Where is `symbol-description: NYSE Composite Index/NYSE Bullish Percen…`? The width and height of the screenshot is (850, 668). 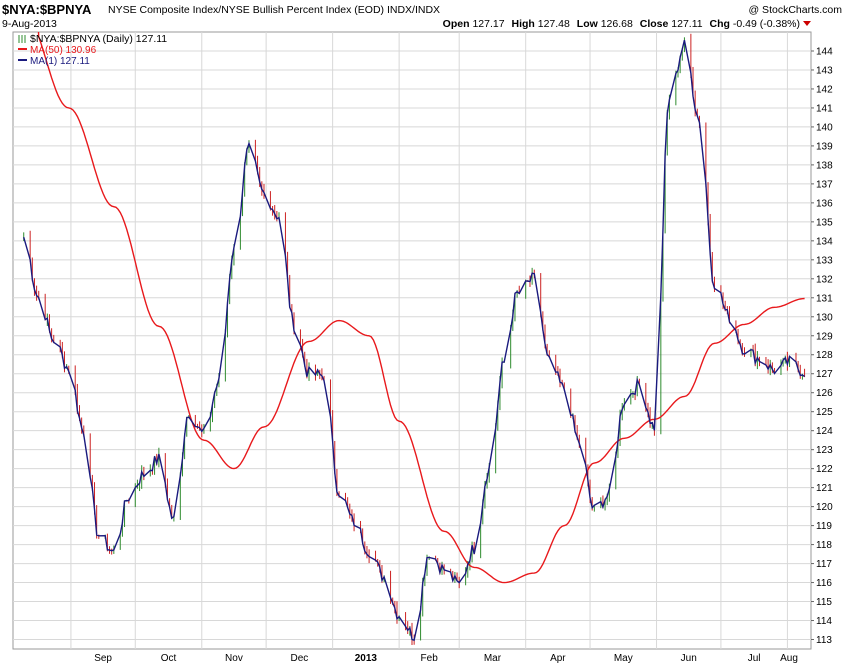
symbol-description: NYSE Composite Index/NYSE Bullish Percen… is located at coordinates (274, 10).